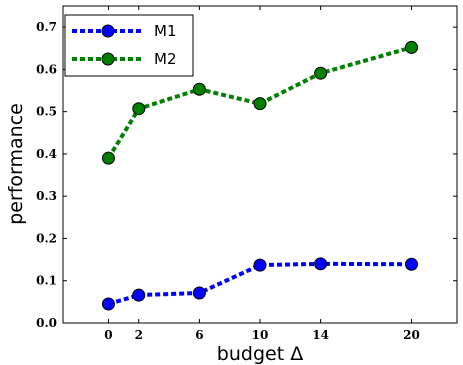  What do you see at coordinates (16, 164) in the screenshot?
I see `y-axis-title: performance` at bounding box center [16, 164].